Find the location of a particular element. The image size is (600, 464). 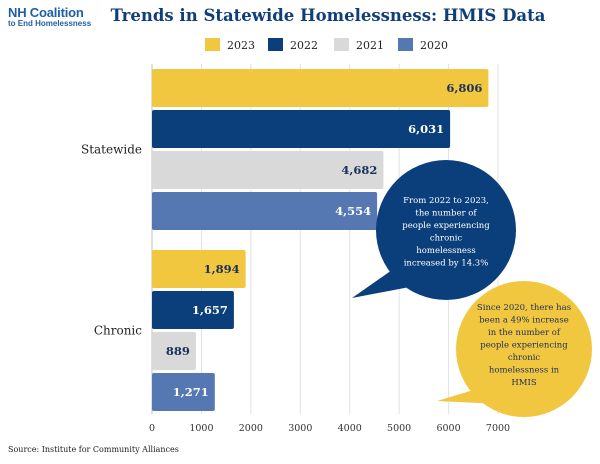

annotation-text: homelessness in is located at coordinates (524, 371).